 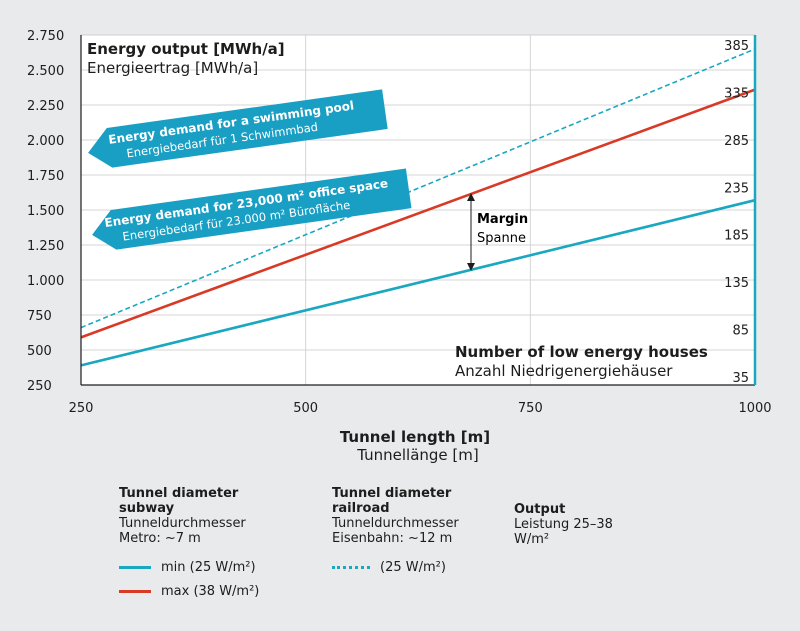 I want to click on legend-col3: Output Leistung 25–38 W/m², so click(x=564, y=524).